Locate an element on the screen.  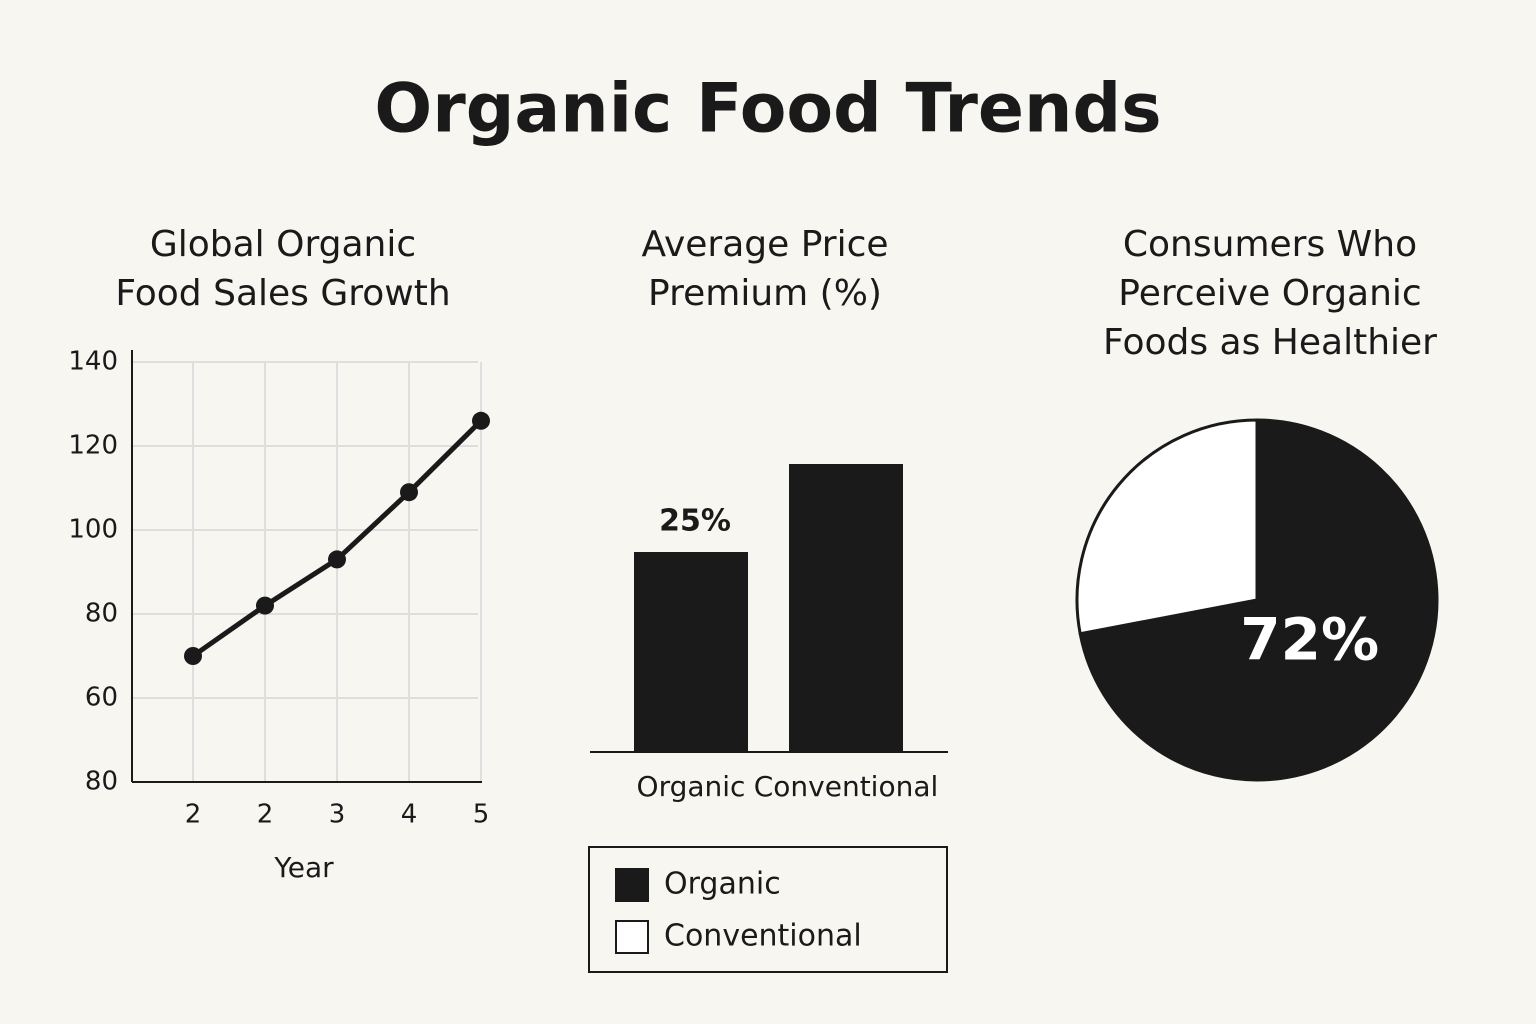
x-tick-label: Organic is located at coordinates (691, 786).